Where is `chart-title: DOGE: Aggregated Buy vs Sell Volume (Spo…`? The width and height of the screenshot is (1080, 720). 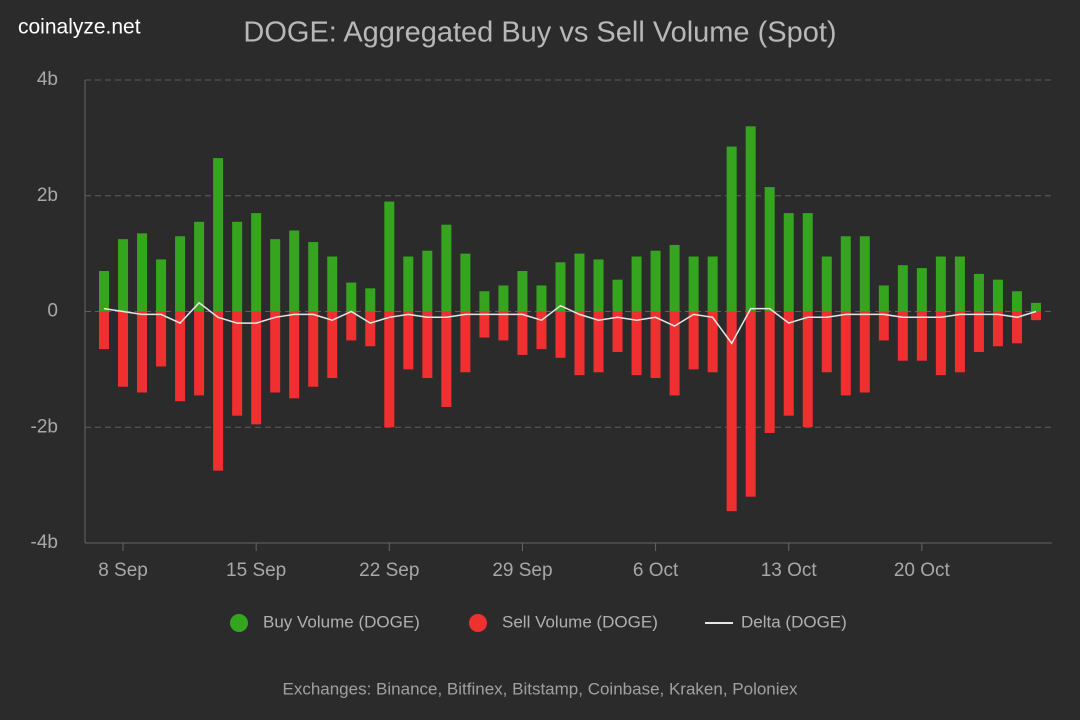
chart-title: DOGE: Aggregated Buy vs Sell Volume (Spo… is located at coordinates (539, 33).